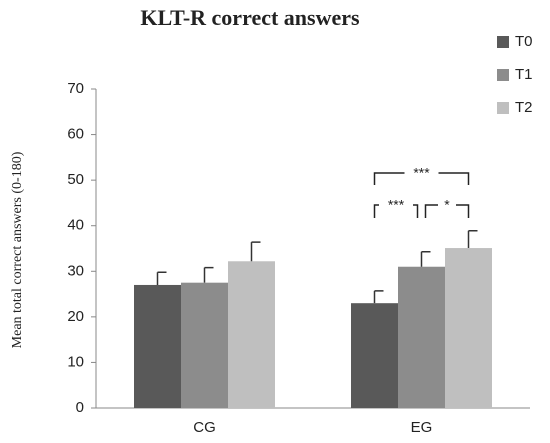 Image resolution: width=550 pixels, height=443 pixels. What do you see at coordinates (75, 179) in the screenshot?
I see `y-tick-label: 50` at bounding box center [75, 179].